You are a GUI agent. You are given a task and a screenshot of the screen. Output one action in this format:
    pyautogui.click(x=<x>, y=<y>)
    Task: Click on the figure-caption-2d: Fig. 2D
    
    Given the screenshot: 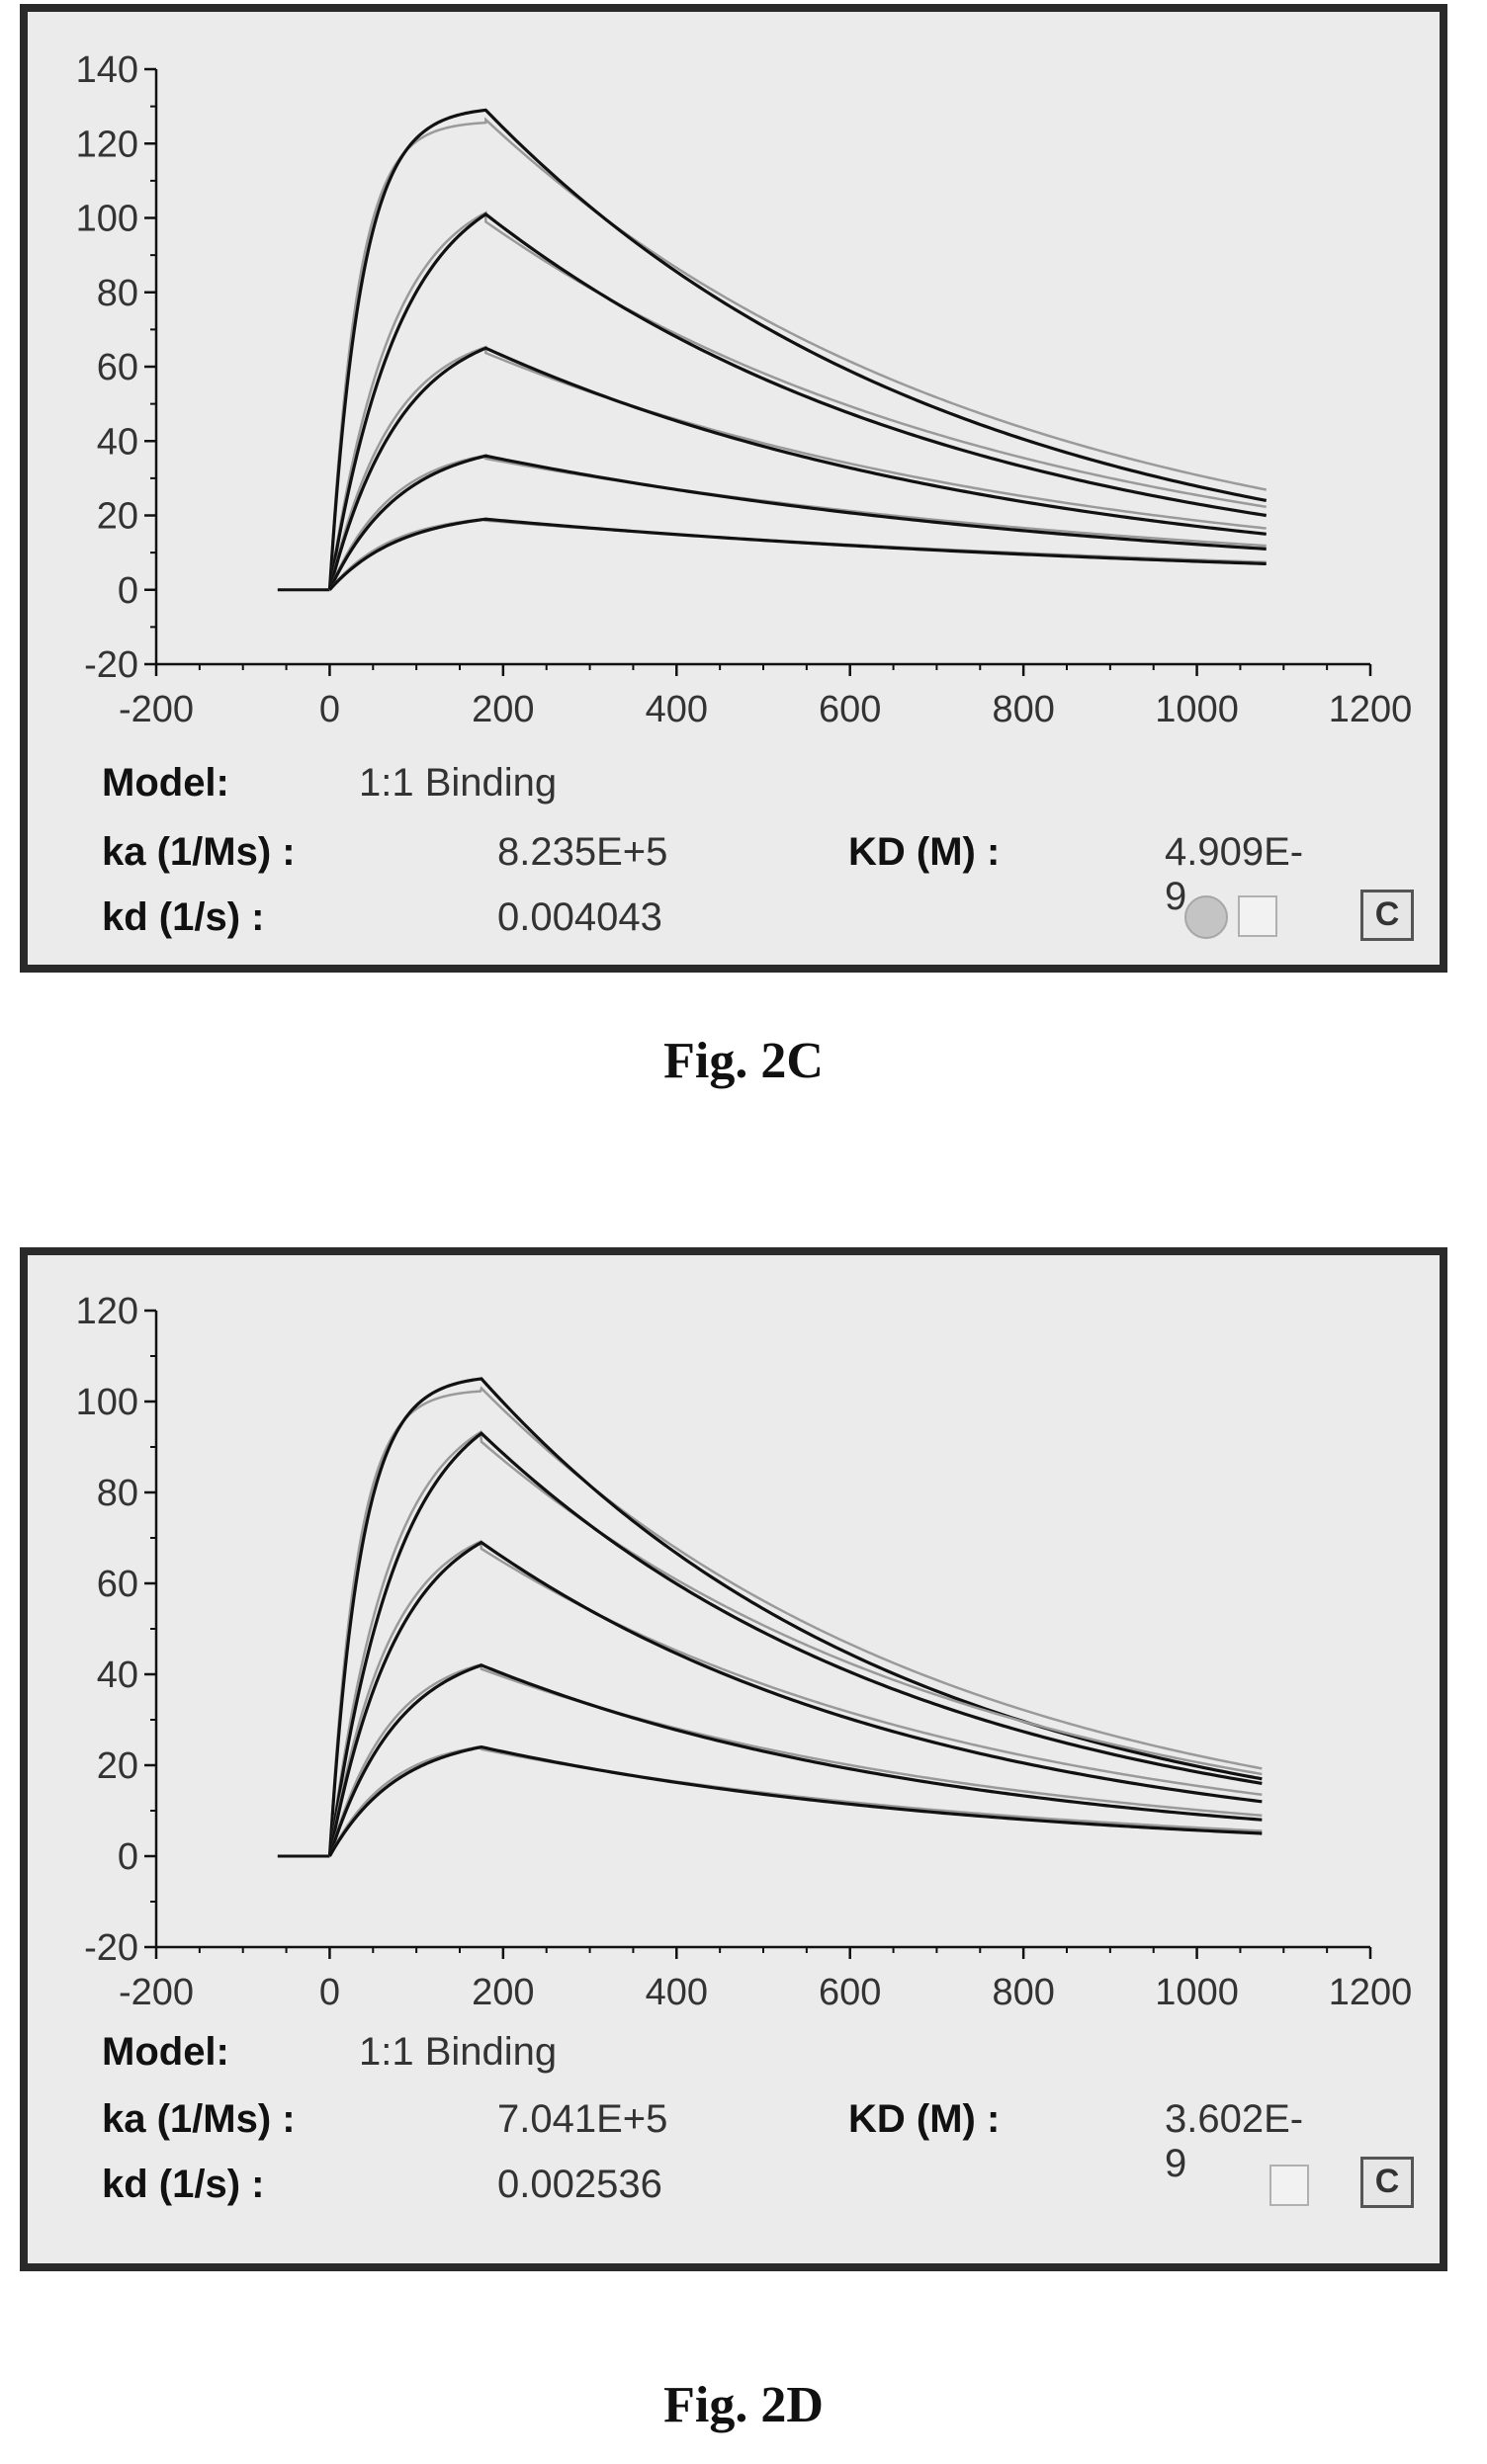 What is the action you would take?
    pyautogui.click(x=743, y=2405)
    